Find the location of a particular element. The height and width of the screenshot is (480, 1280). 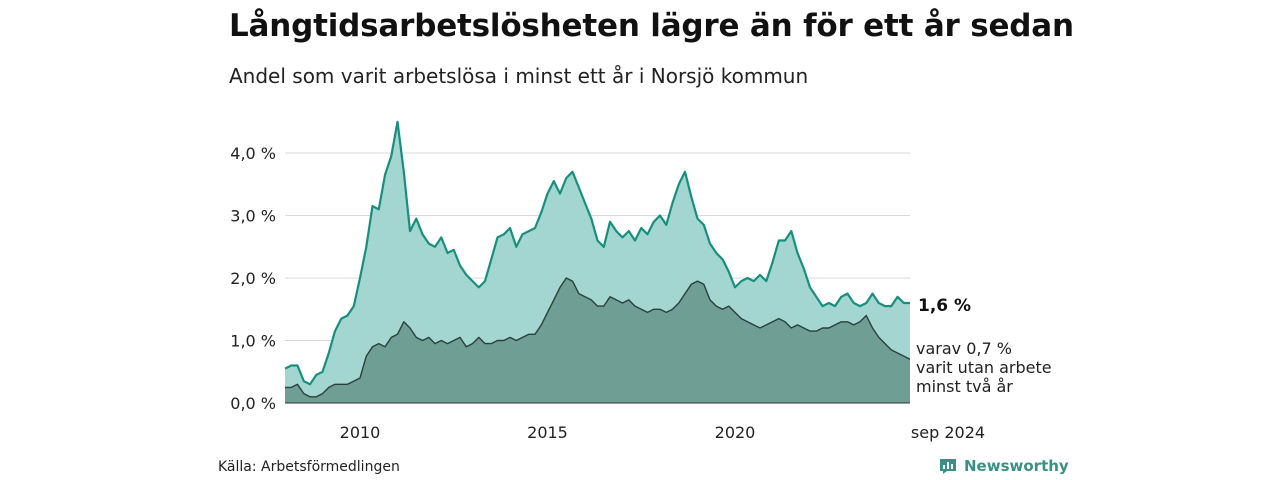

y-tick-label: 2,0 % is located at coordinates (253, 278).